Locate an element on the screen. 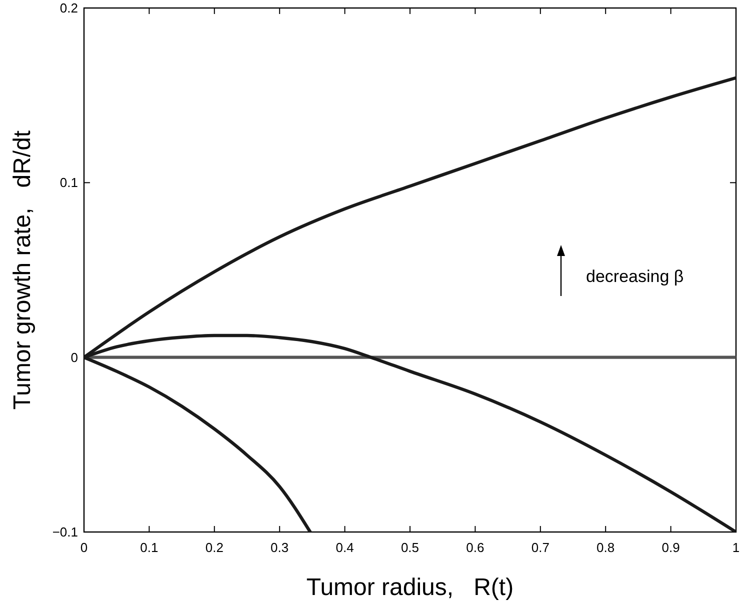 The height and width of the screenshot is (610, 753). x-tick-label: 0 is located at coordinates (84, 547).